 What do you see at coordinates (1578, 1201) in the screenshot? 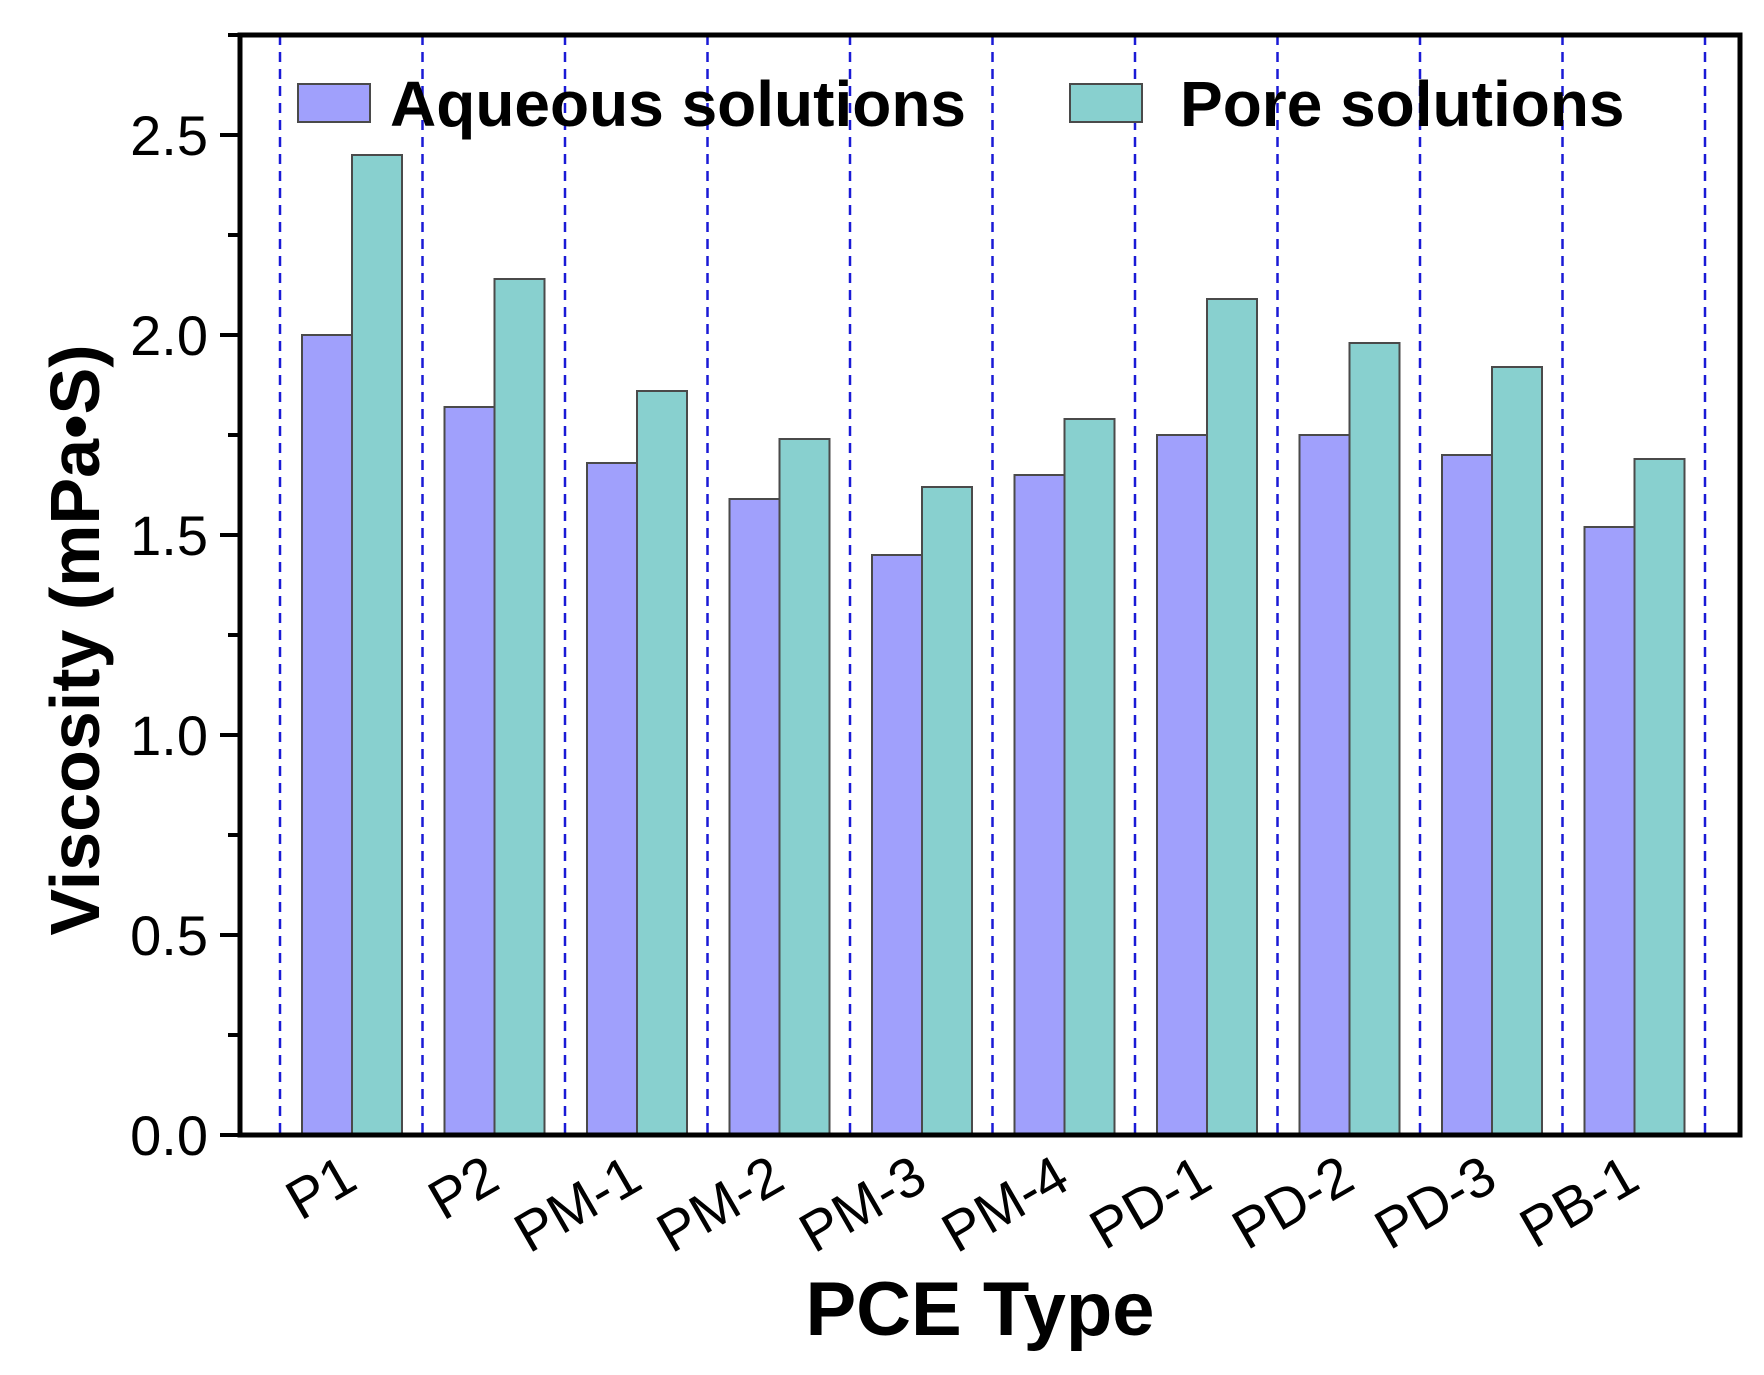
I see `x-tick-label: PB-1` at bounding box center [1578, 1201].